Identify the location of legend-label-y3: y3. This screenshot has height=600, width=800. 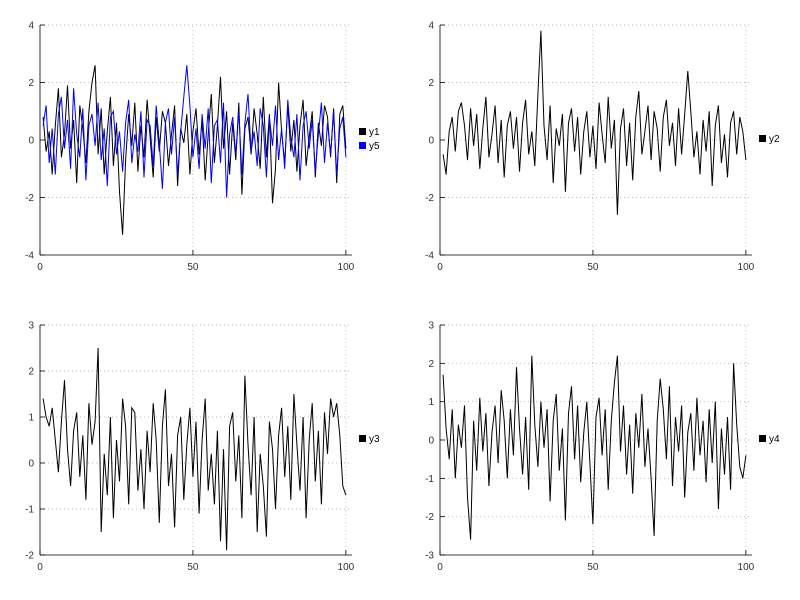
(374, 439).